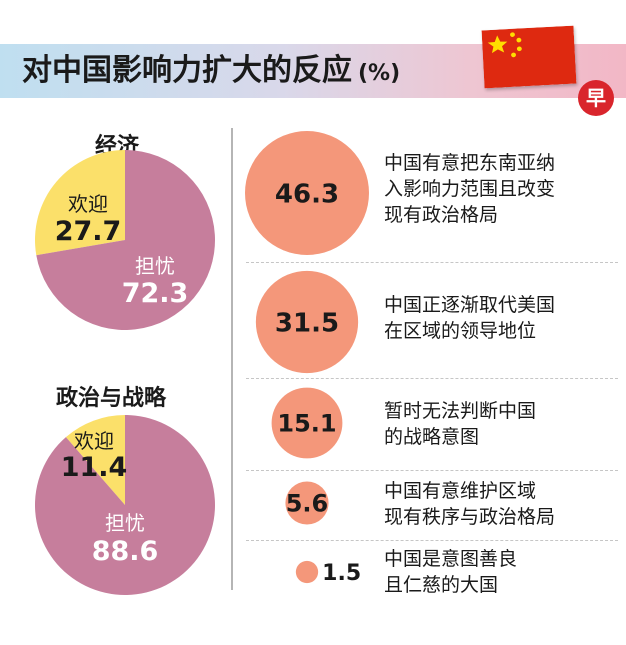  Describe the element at coordinates (155, 293) in the screenshot. I see `pie-slice-value: 72.3` at that location.